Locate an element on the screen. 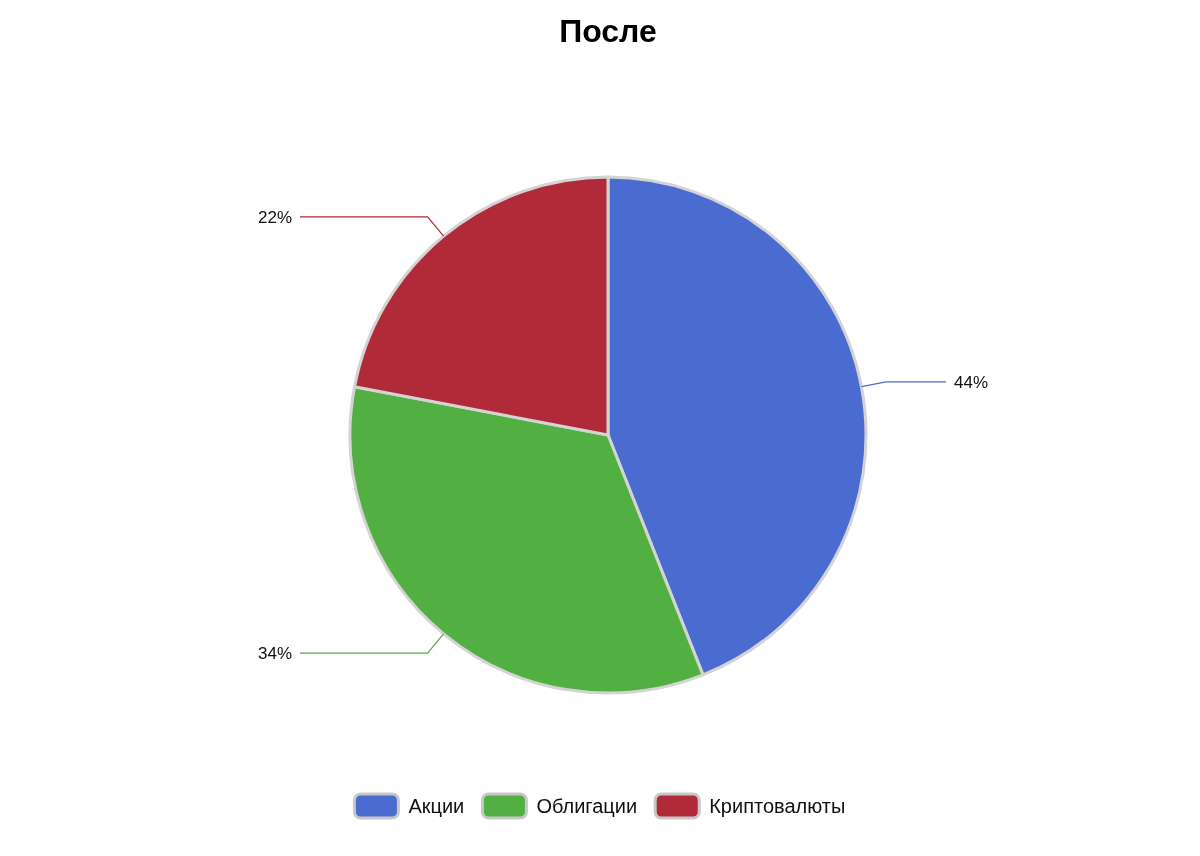 Image resolution: width=1200 pixels, height=856 pixels. chart-title: После is located at coordinates (608, 31).